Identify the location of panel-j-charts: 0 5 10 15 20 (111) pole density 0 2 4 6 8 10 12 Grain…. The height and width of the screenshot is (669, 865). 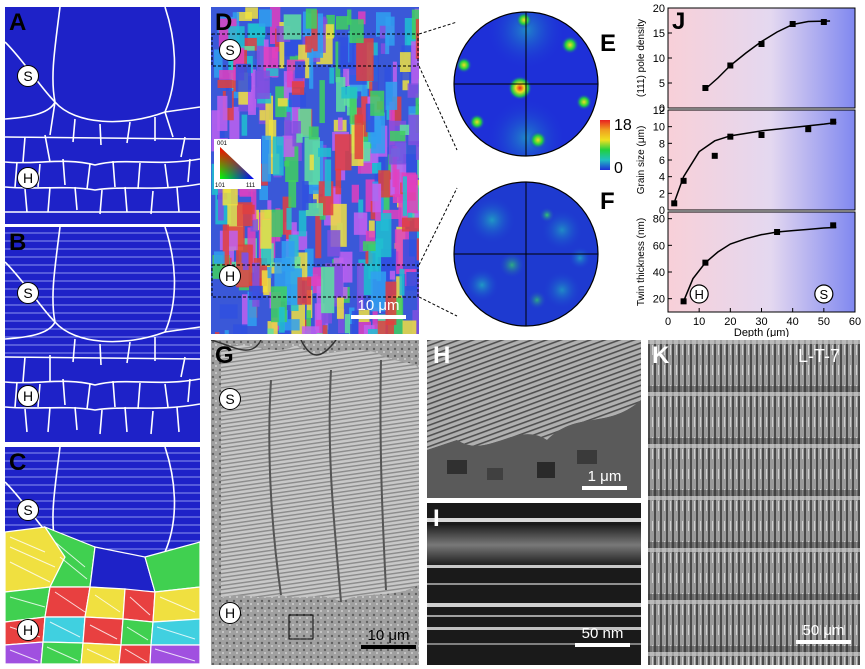
(748, 170).